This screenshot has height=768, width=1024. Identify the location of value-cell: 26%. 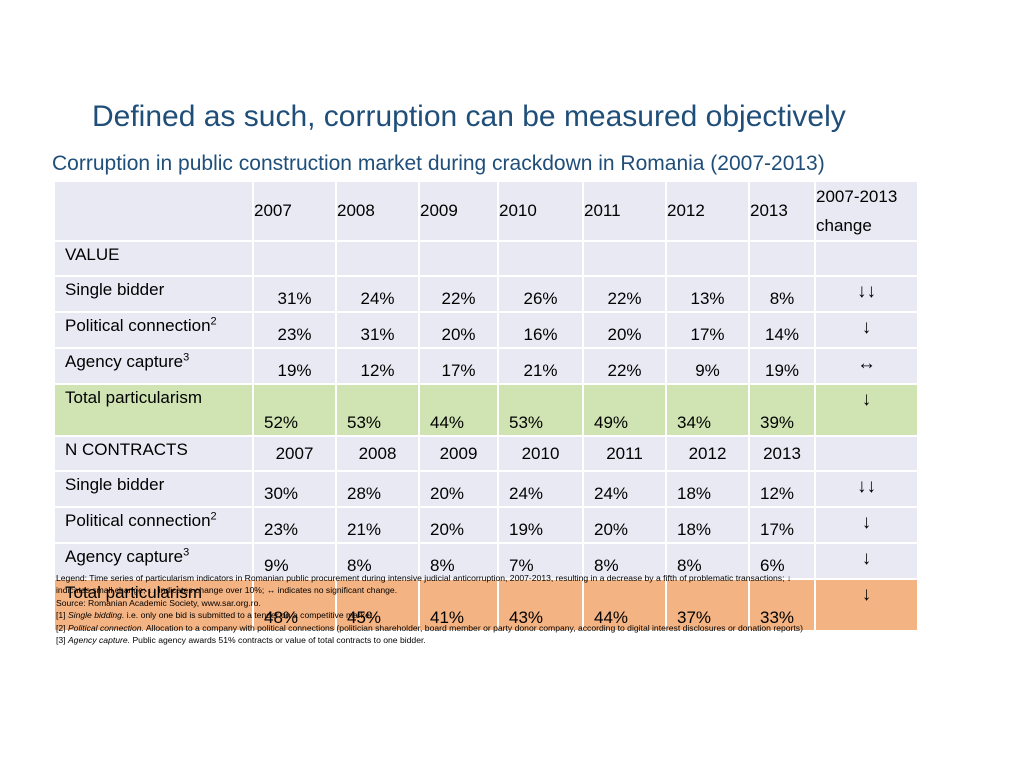
(540, 294).